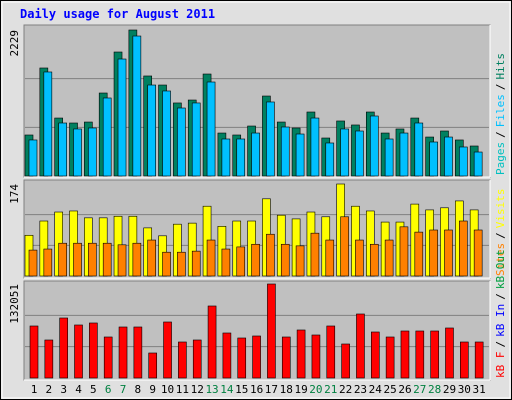 This screenshot has height=400, width=512. I want to click on y-tick-label: 132051, so click(14, 304).